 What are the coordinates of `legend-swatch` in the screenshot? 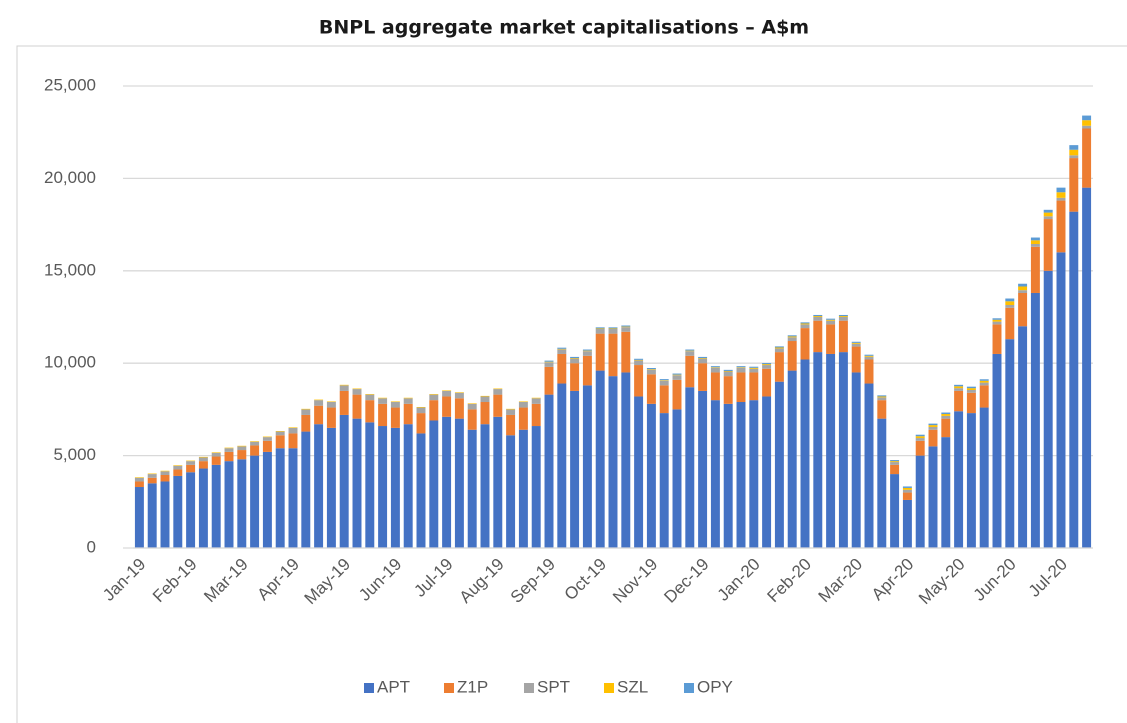 It's located at (369, 688).